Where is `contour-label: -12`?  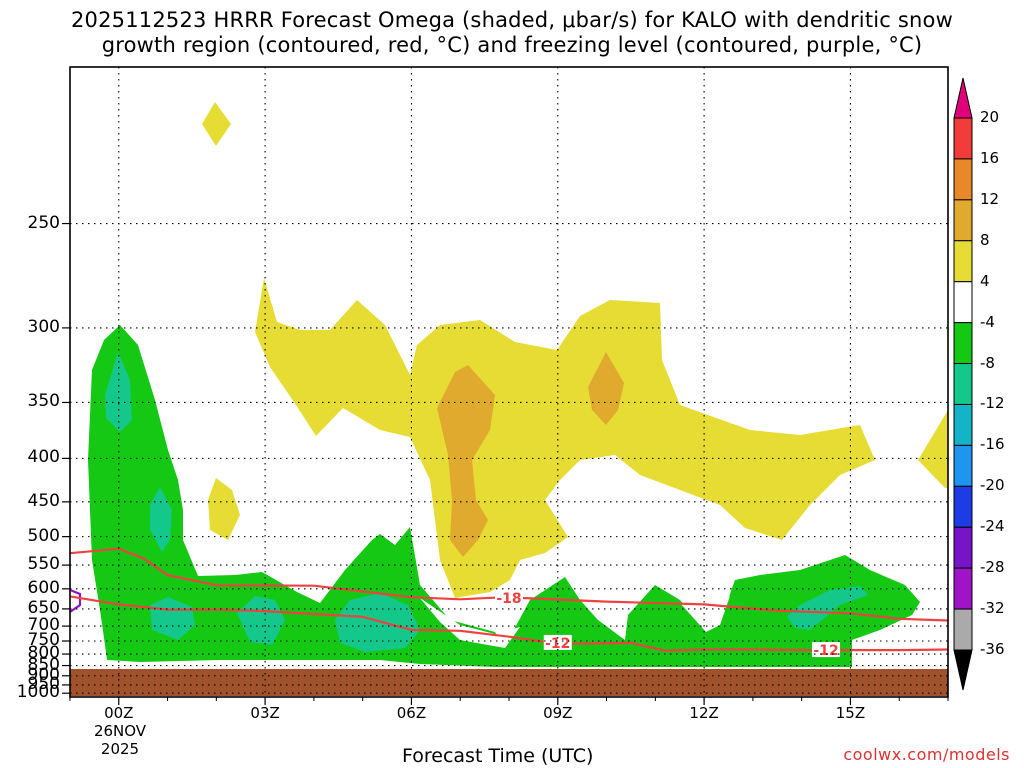
contour-label: -12 is located at coordinates (825, 651).